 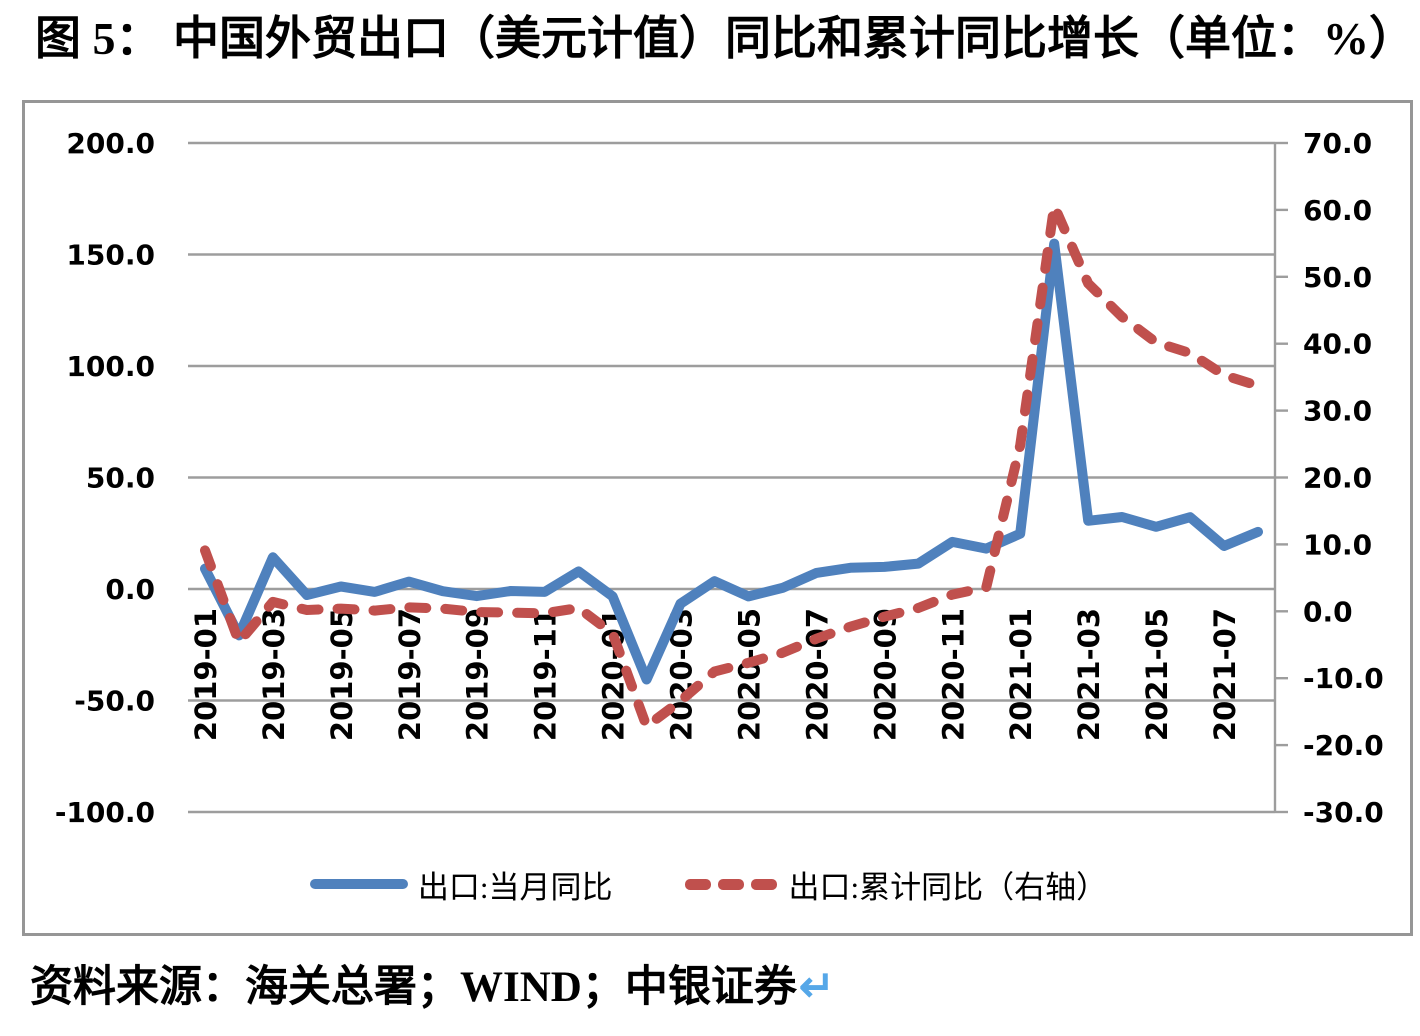 I want to click on left-axis-label: 50.0, so click(x=120, y=478).